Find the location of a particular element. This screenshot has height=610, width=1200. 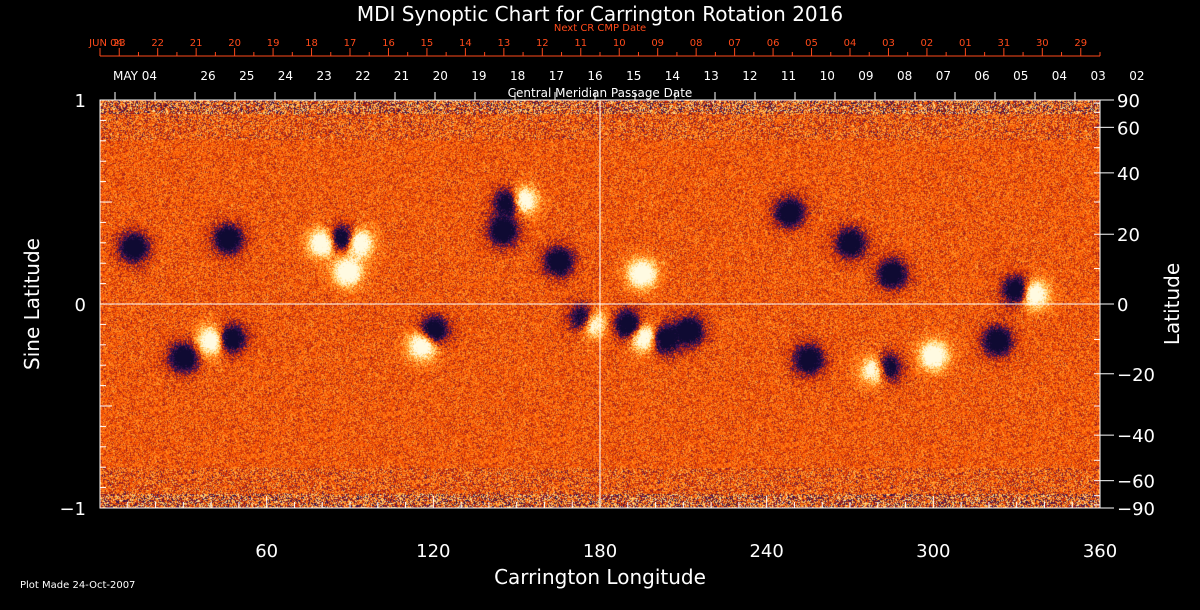

cmp-date-label: 12 is located at coordinates (749, 76).